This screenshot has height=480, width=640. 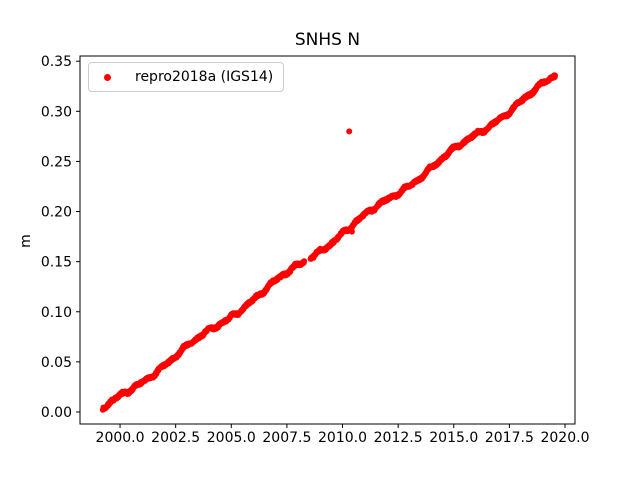 What do you see at coordinates (453, 438) in the screenshot?
I see `x-tick-label: 2015.0` at bounding box center [453, 438].